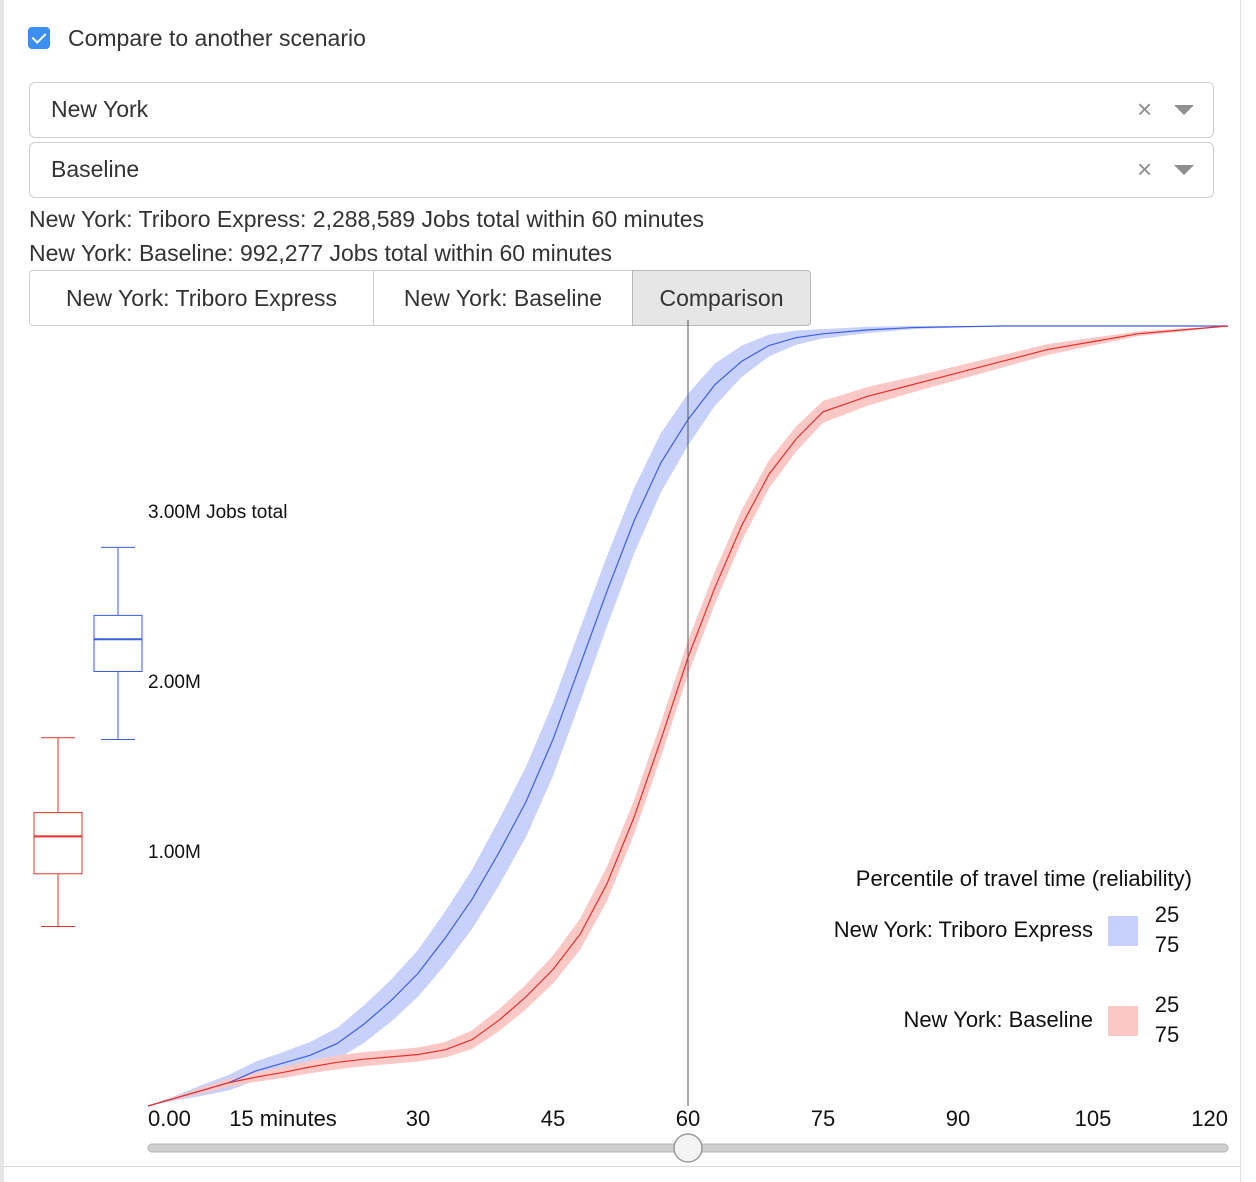  Describe the element at coordinates (100, 109) in the screenshot. I see `region-select-value: New York` at that location.